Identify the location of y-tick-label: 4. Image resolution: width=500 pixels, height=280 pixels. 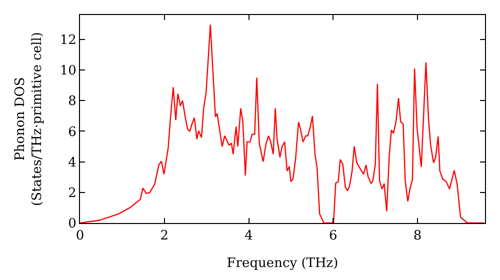
(72, 162).